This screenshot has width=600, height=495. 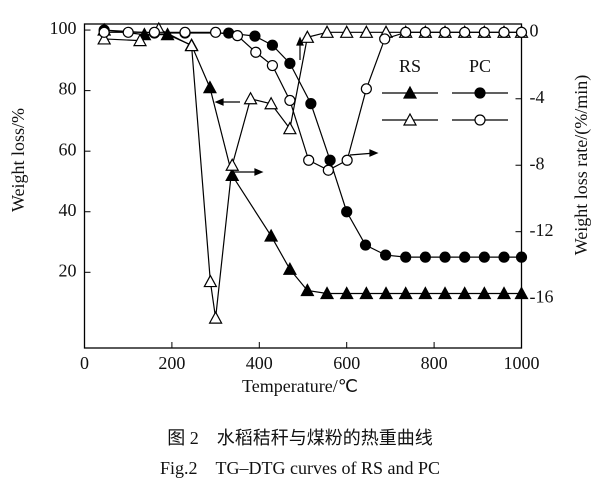 I want to click on y-tick-label: 100, so click(x=63, y=28).